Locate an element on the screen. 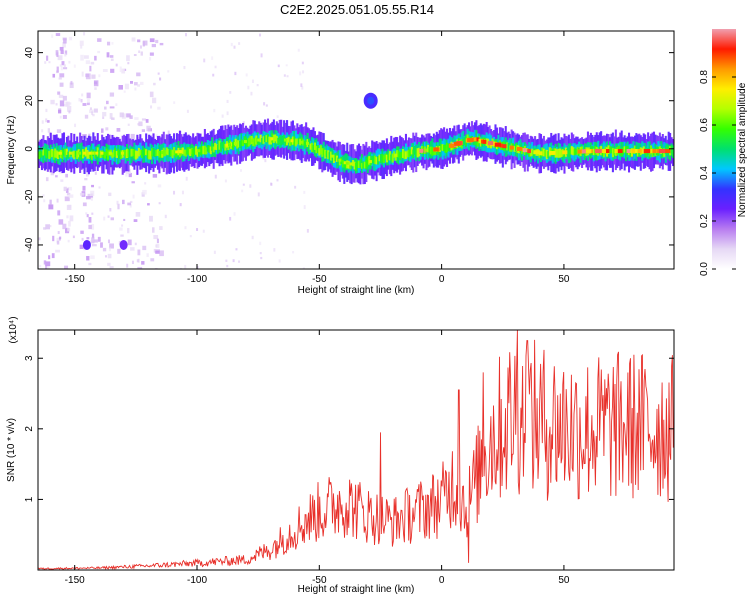 This screenshot has width=750, height=600. snr-y-label: SNR (10 * v/v) is located at coordinates (11, 450).